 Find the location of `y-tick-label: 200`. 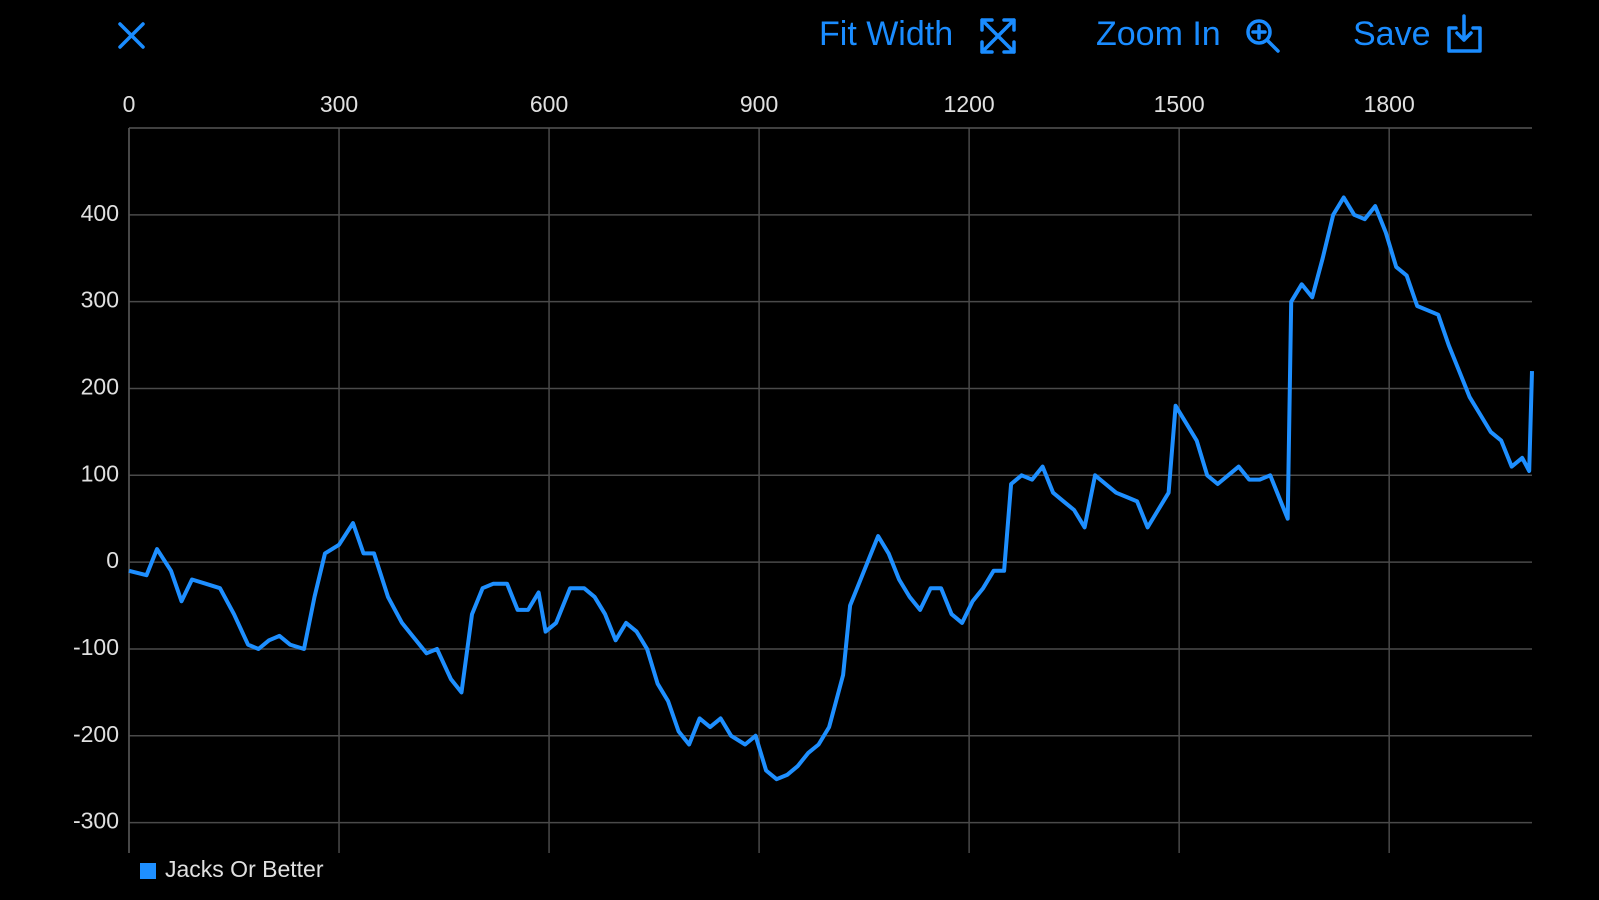

y-tick-label: 200 is located at coordinates (100, 387).